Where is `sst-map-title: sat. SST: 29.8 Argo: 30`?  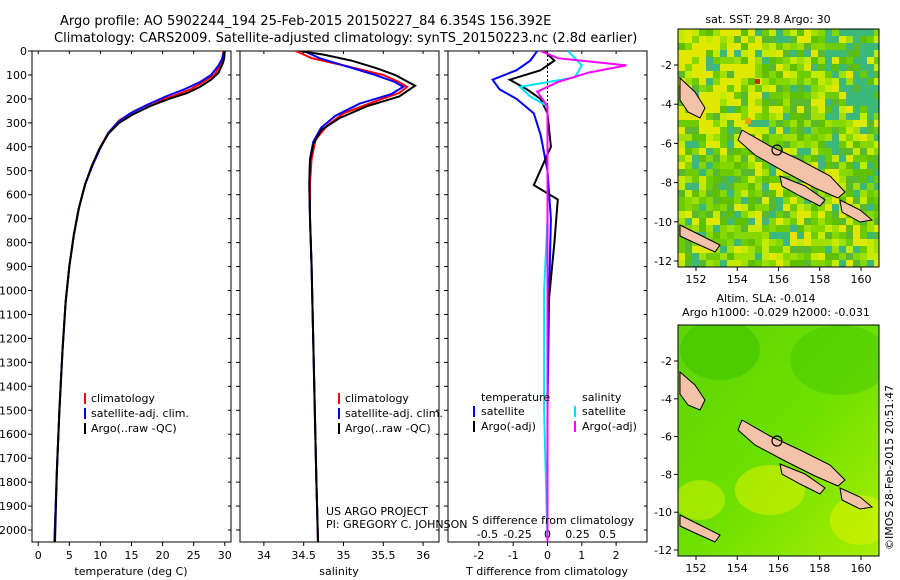 sst-map-title: sat. SST: 29.8 Argo: 30 is located at coordinates (767, 19).